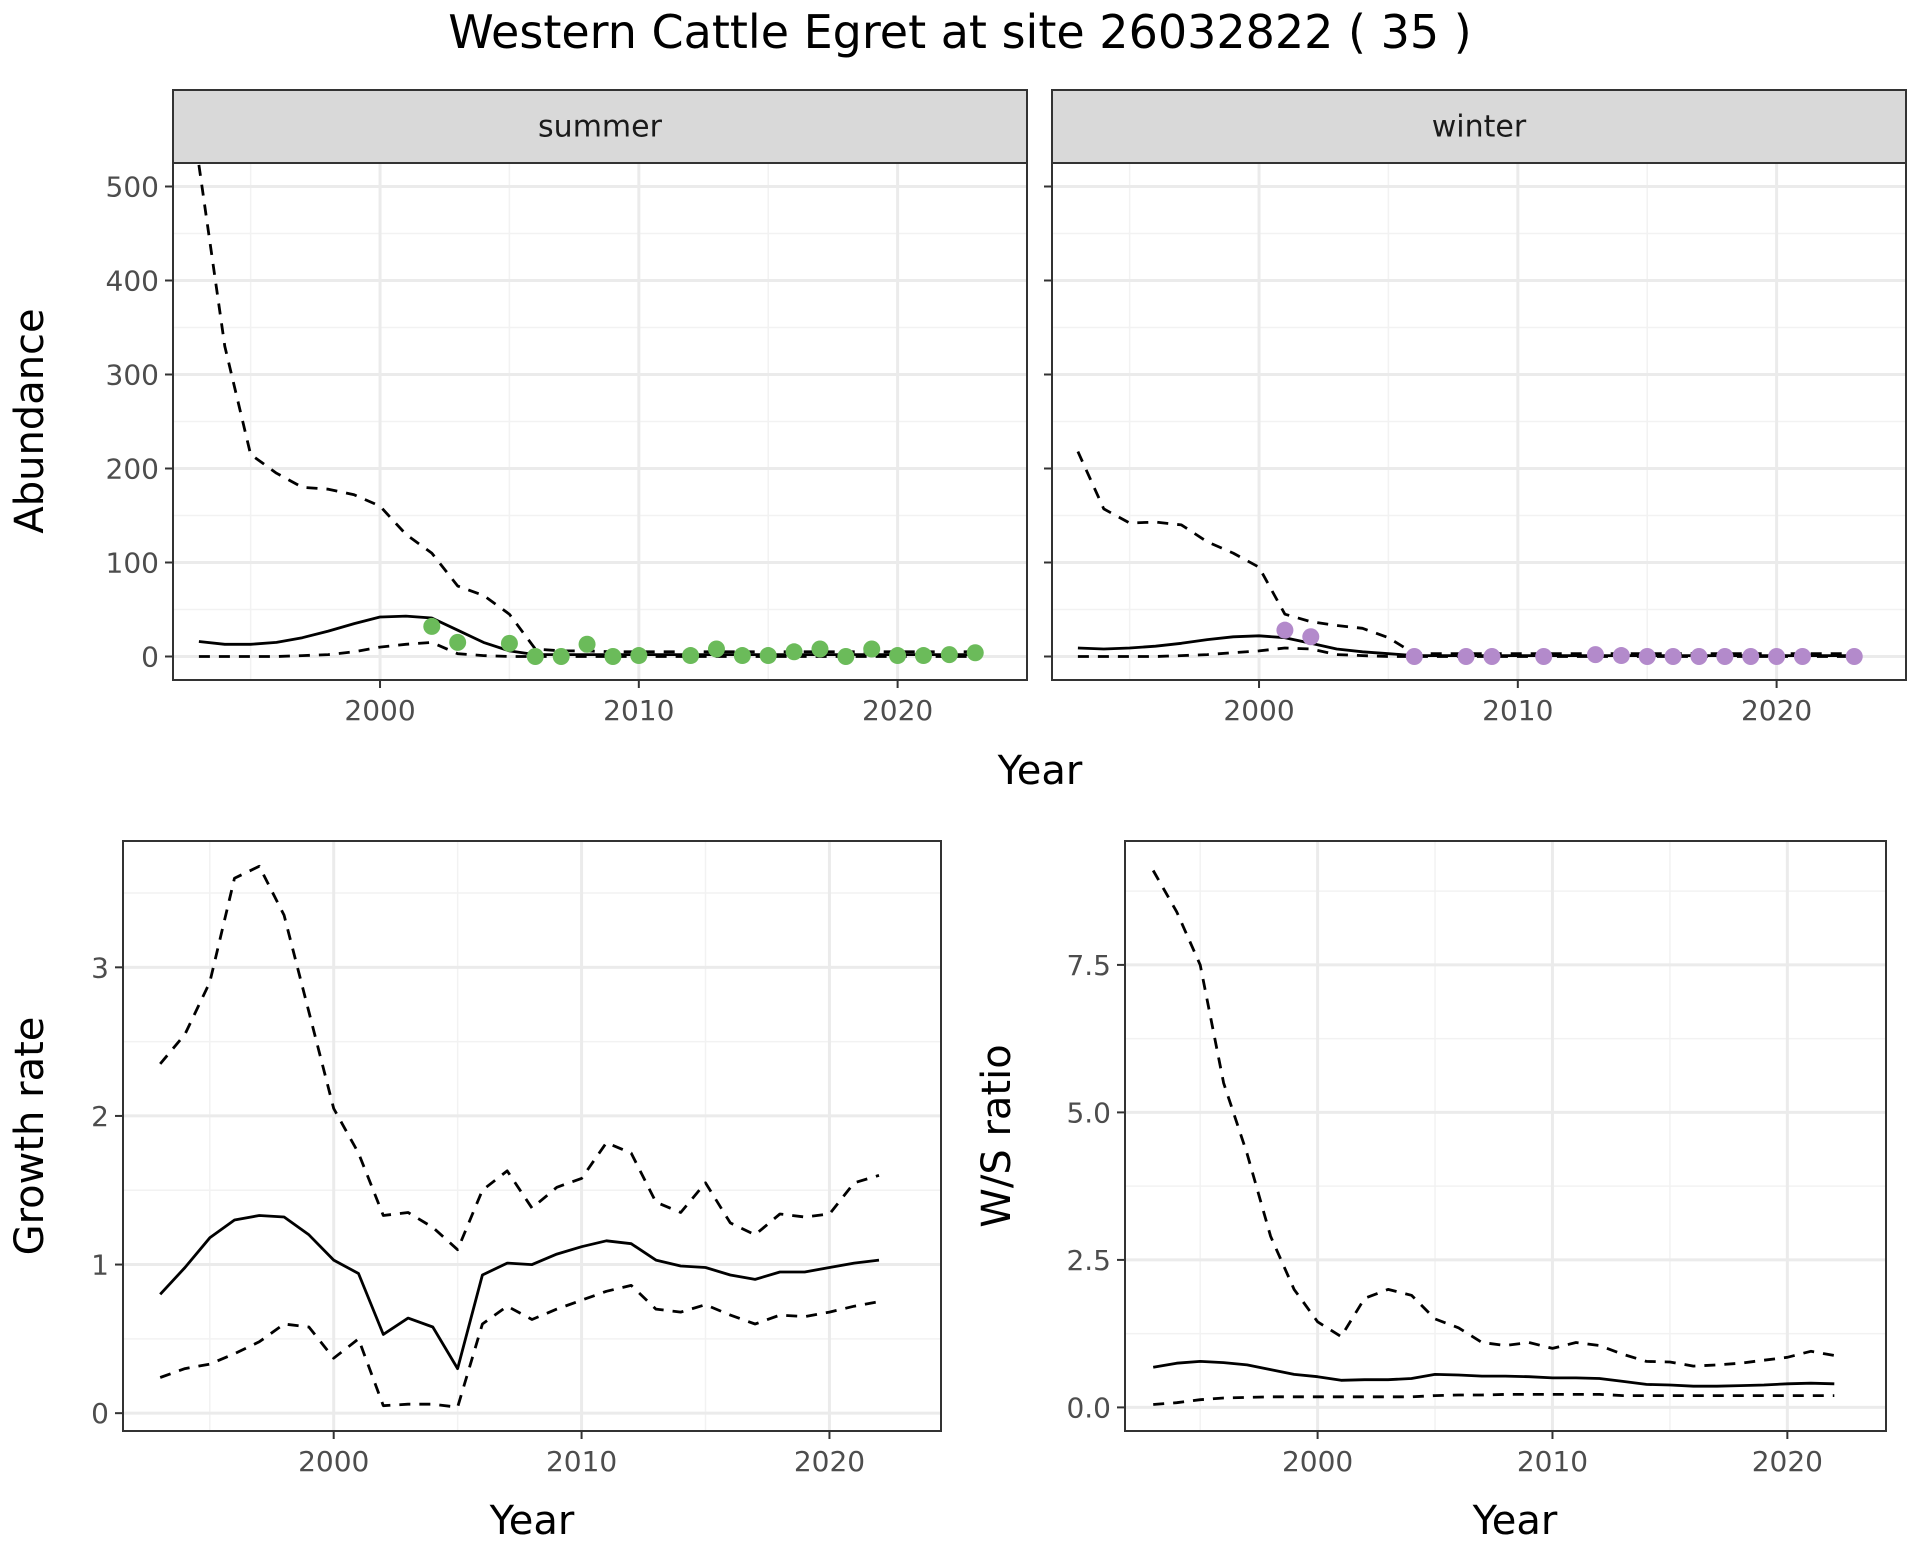 This screenshot has height=1560, width=1920. I want to click on y-tick-label: 400, so click(132, 281).